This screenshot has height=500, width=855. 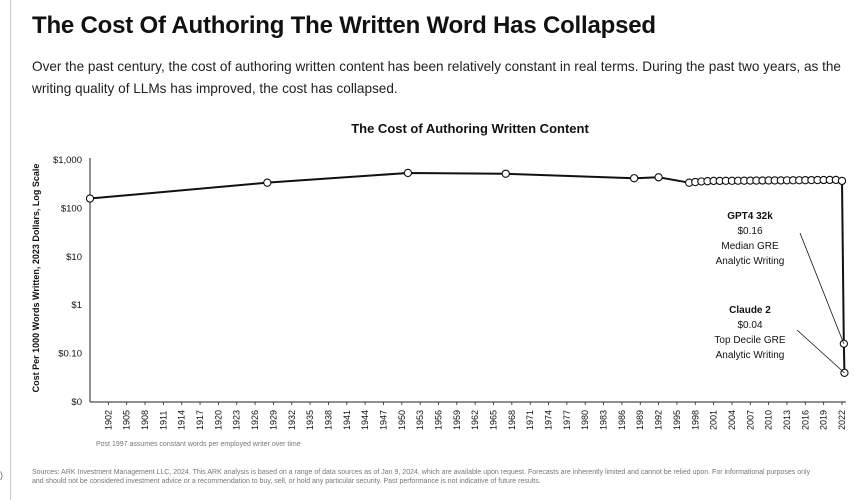 What do you see at coordinates (292, 420) in the screenshot?
I see `x-tick-label: 1932` at bounding box center [292, 420].